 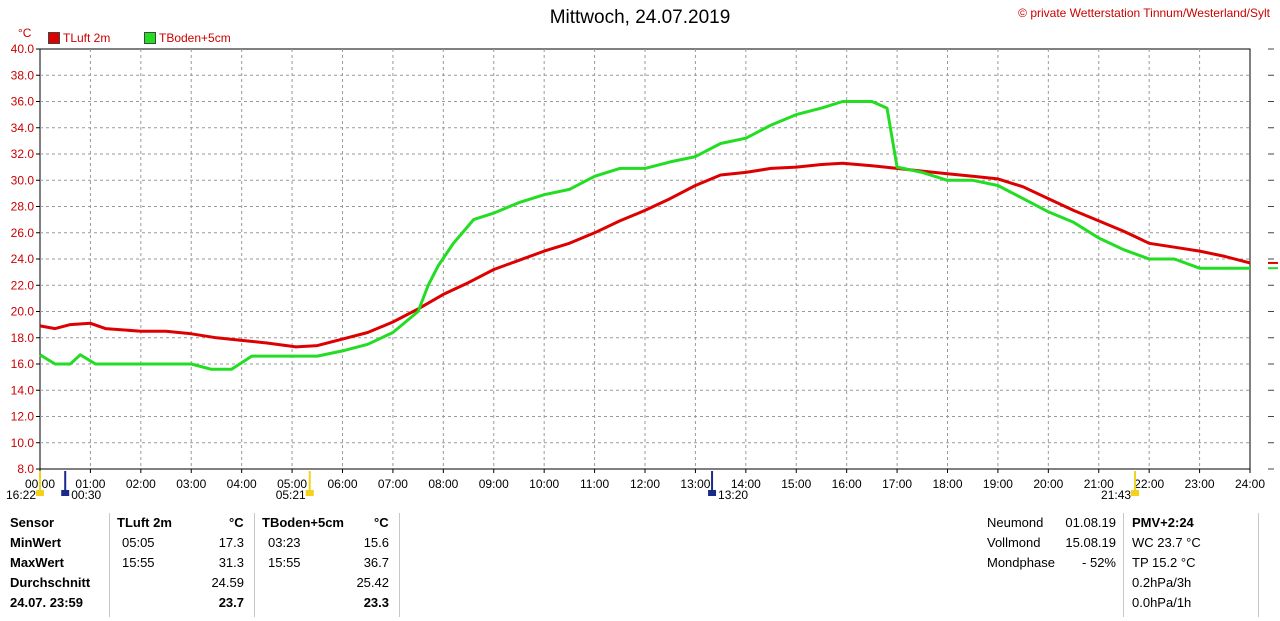 I want to click on pmv-value: PMV+2:24, so click(x=1163, y=522).